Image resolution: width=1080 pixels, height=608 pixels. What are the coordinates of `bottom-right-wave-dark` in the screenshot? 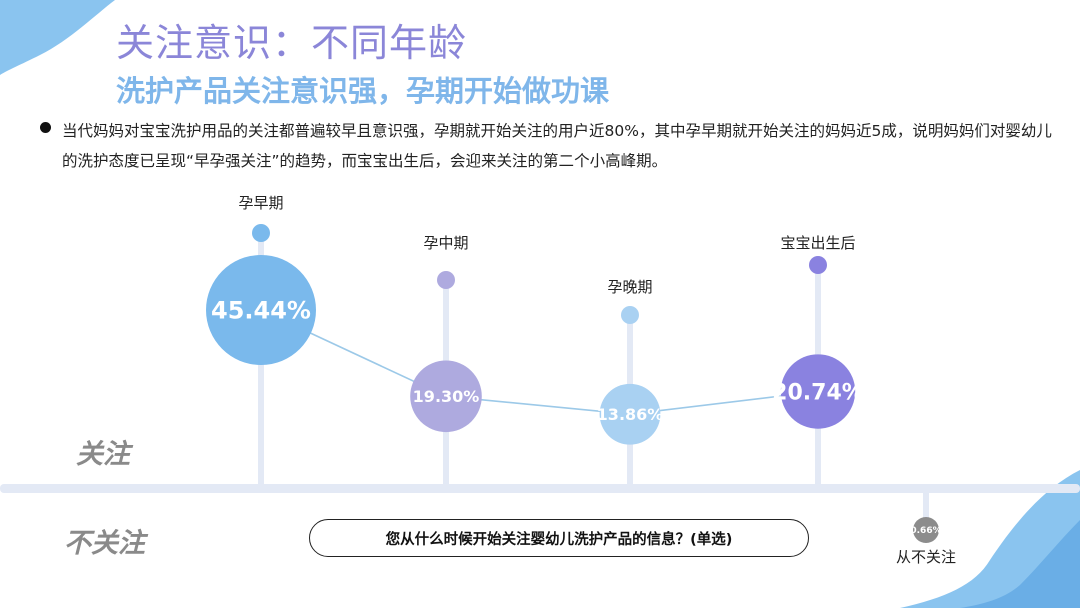 It's located at (1020, 564).